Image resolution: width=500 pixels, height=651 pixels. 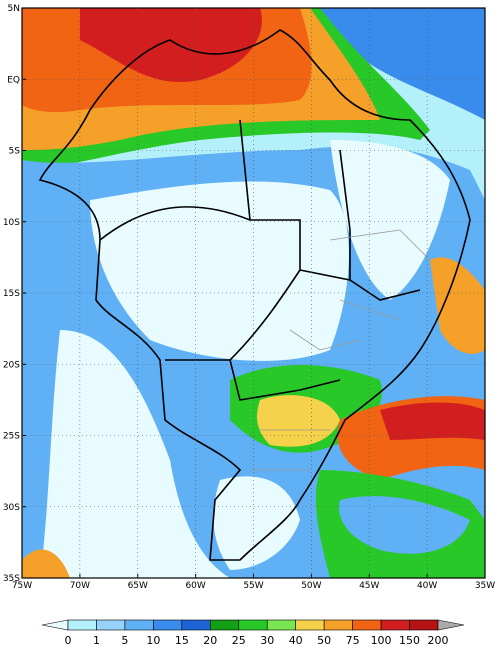 I want to click on colorbar-label: 15, so click(x=182, y=640).